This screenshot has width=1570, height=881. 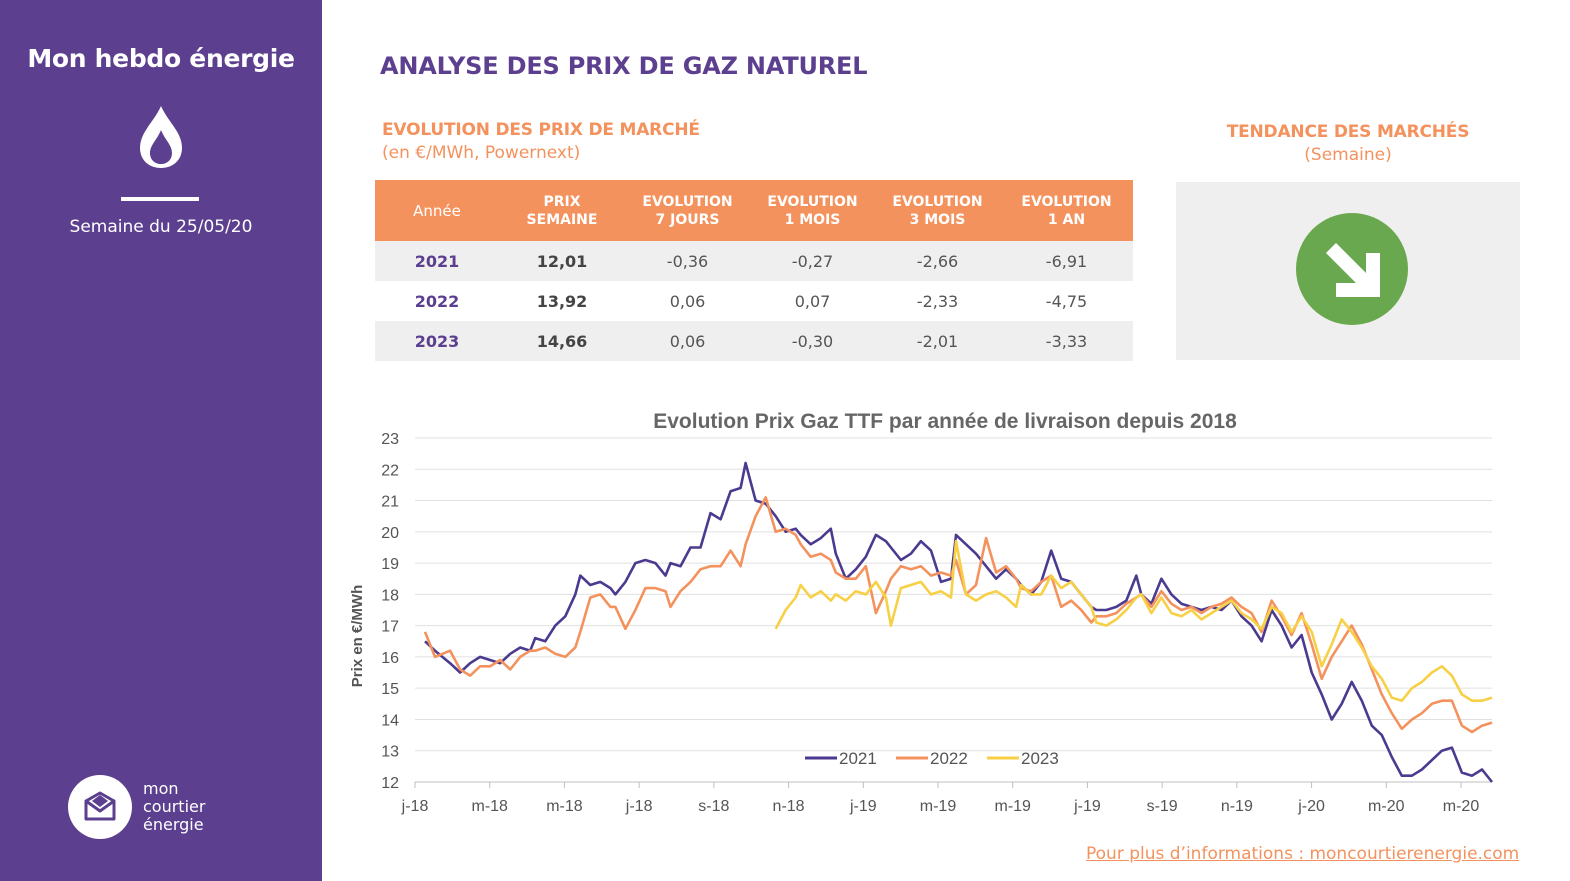 I want to click on cell-1year: -4,75, so click(x=1066, y=301).